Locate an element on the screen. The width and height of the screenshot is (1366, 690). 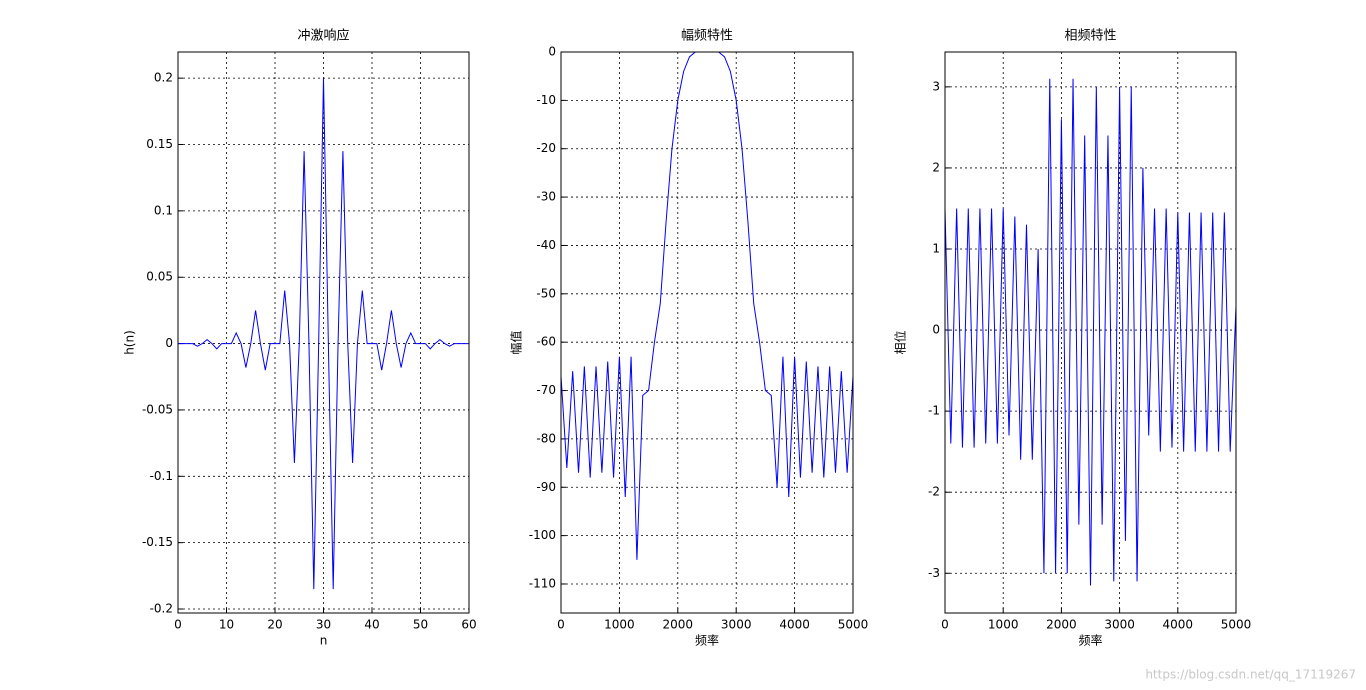
y-tick-label: -10 is located at coordinates (546, 100).